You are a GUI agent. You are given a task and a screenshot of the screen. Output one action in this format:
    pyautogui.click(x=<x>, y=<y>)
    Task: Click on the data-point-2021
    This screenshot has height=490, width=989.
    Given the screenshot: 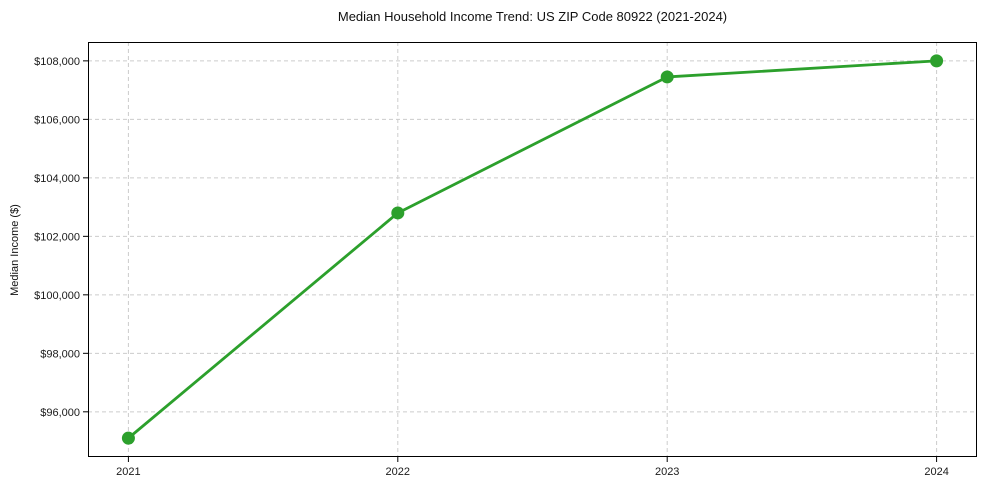 What is the action you would take?
    pyautogui.click(x=128, y=438)
    